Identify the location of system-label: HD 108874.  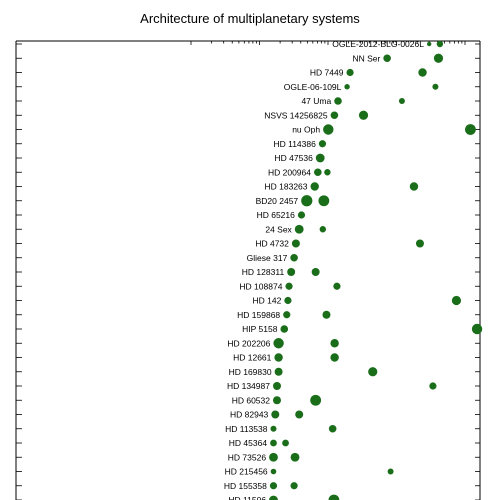
(260, 286).